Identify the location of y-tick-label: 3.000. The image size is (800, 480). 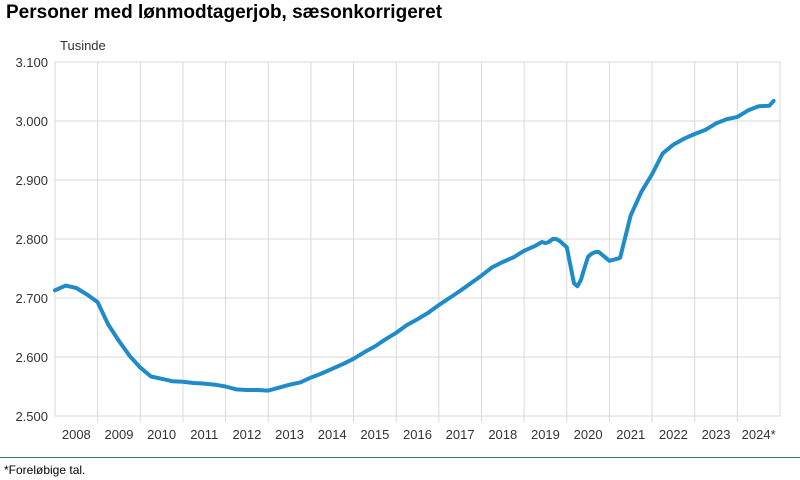
(31, 121).